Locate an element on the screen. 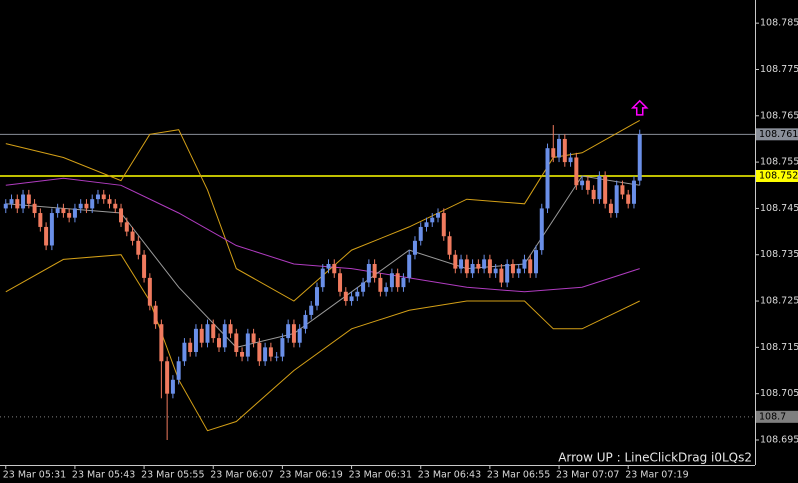 The height and width of the screenshot is (483, 798). price-box-label: 108.752 is located at coordinates (778, 175).